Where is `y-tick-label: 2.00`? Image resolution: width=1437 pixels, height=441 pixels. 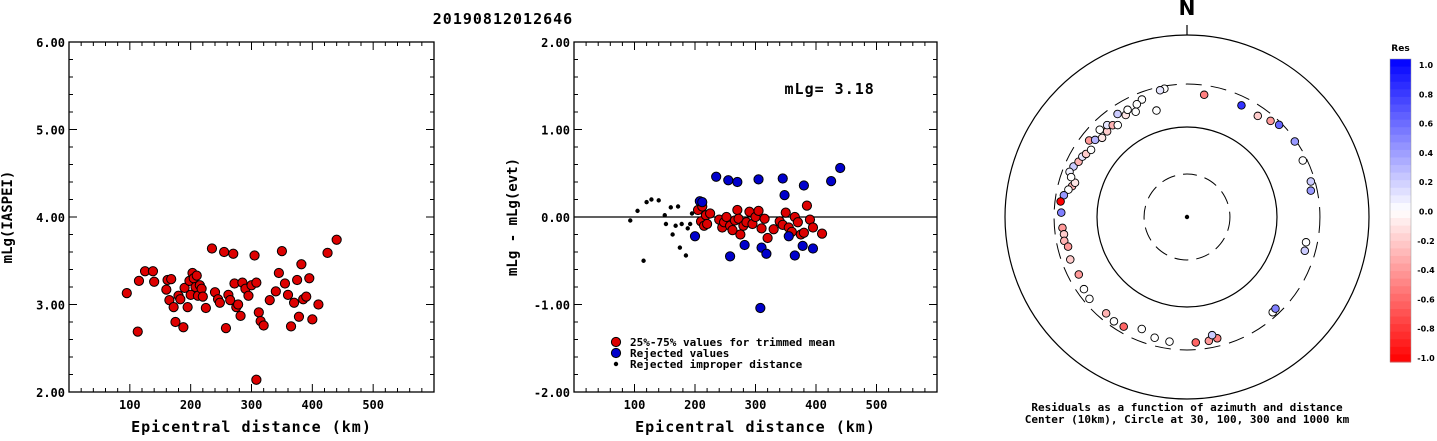
y-tick-label: 2.00 is located at coordinates (50, 393).